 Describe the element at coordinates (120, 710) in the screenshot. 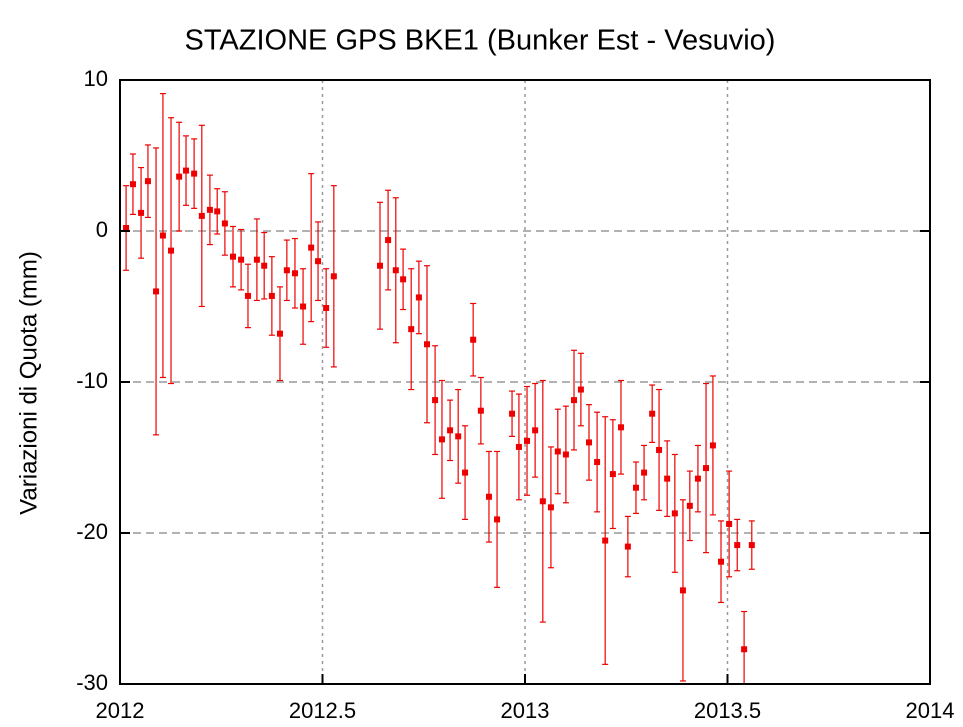

I see `x-tick-label: 2012` at that location.